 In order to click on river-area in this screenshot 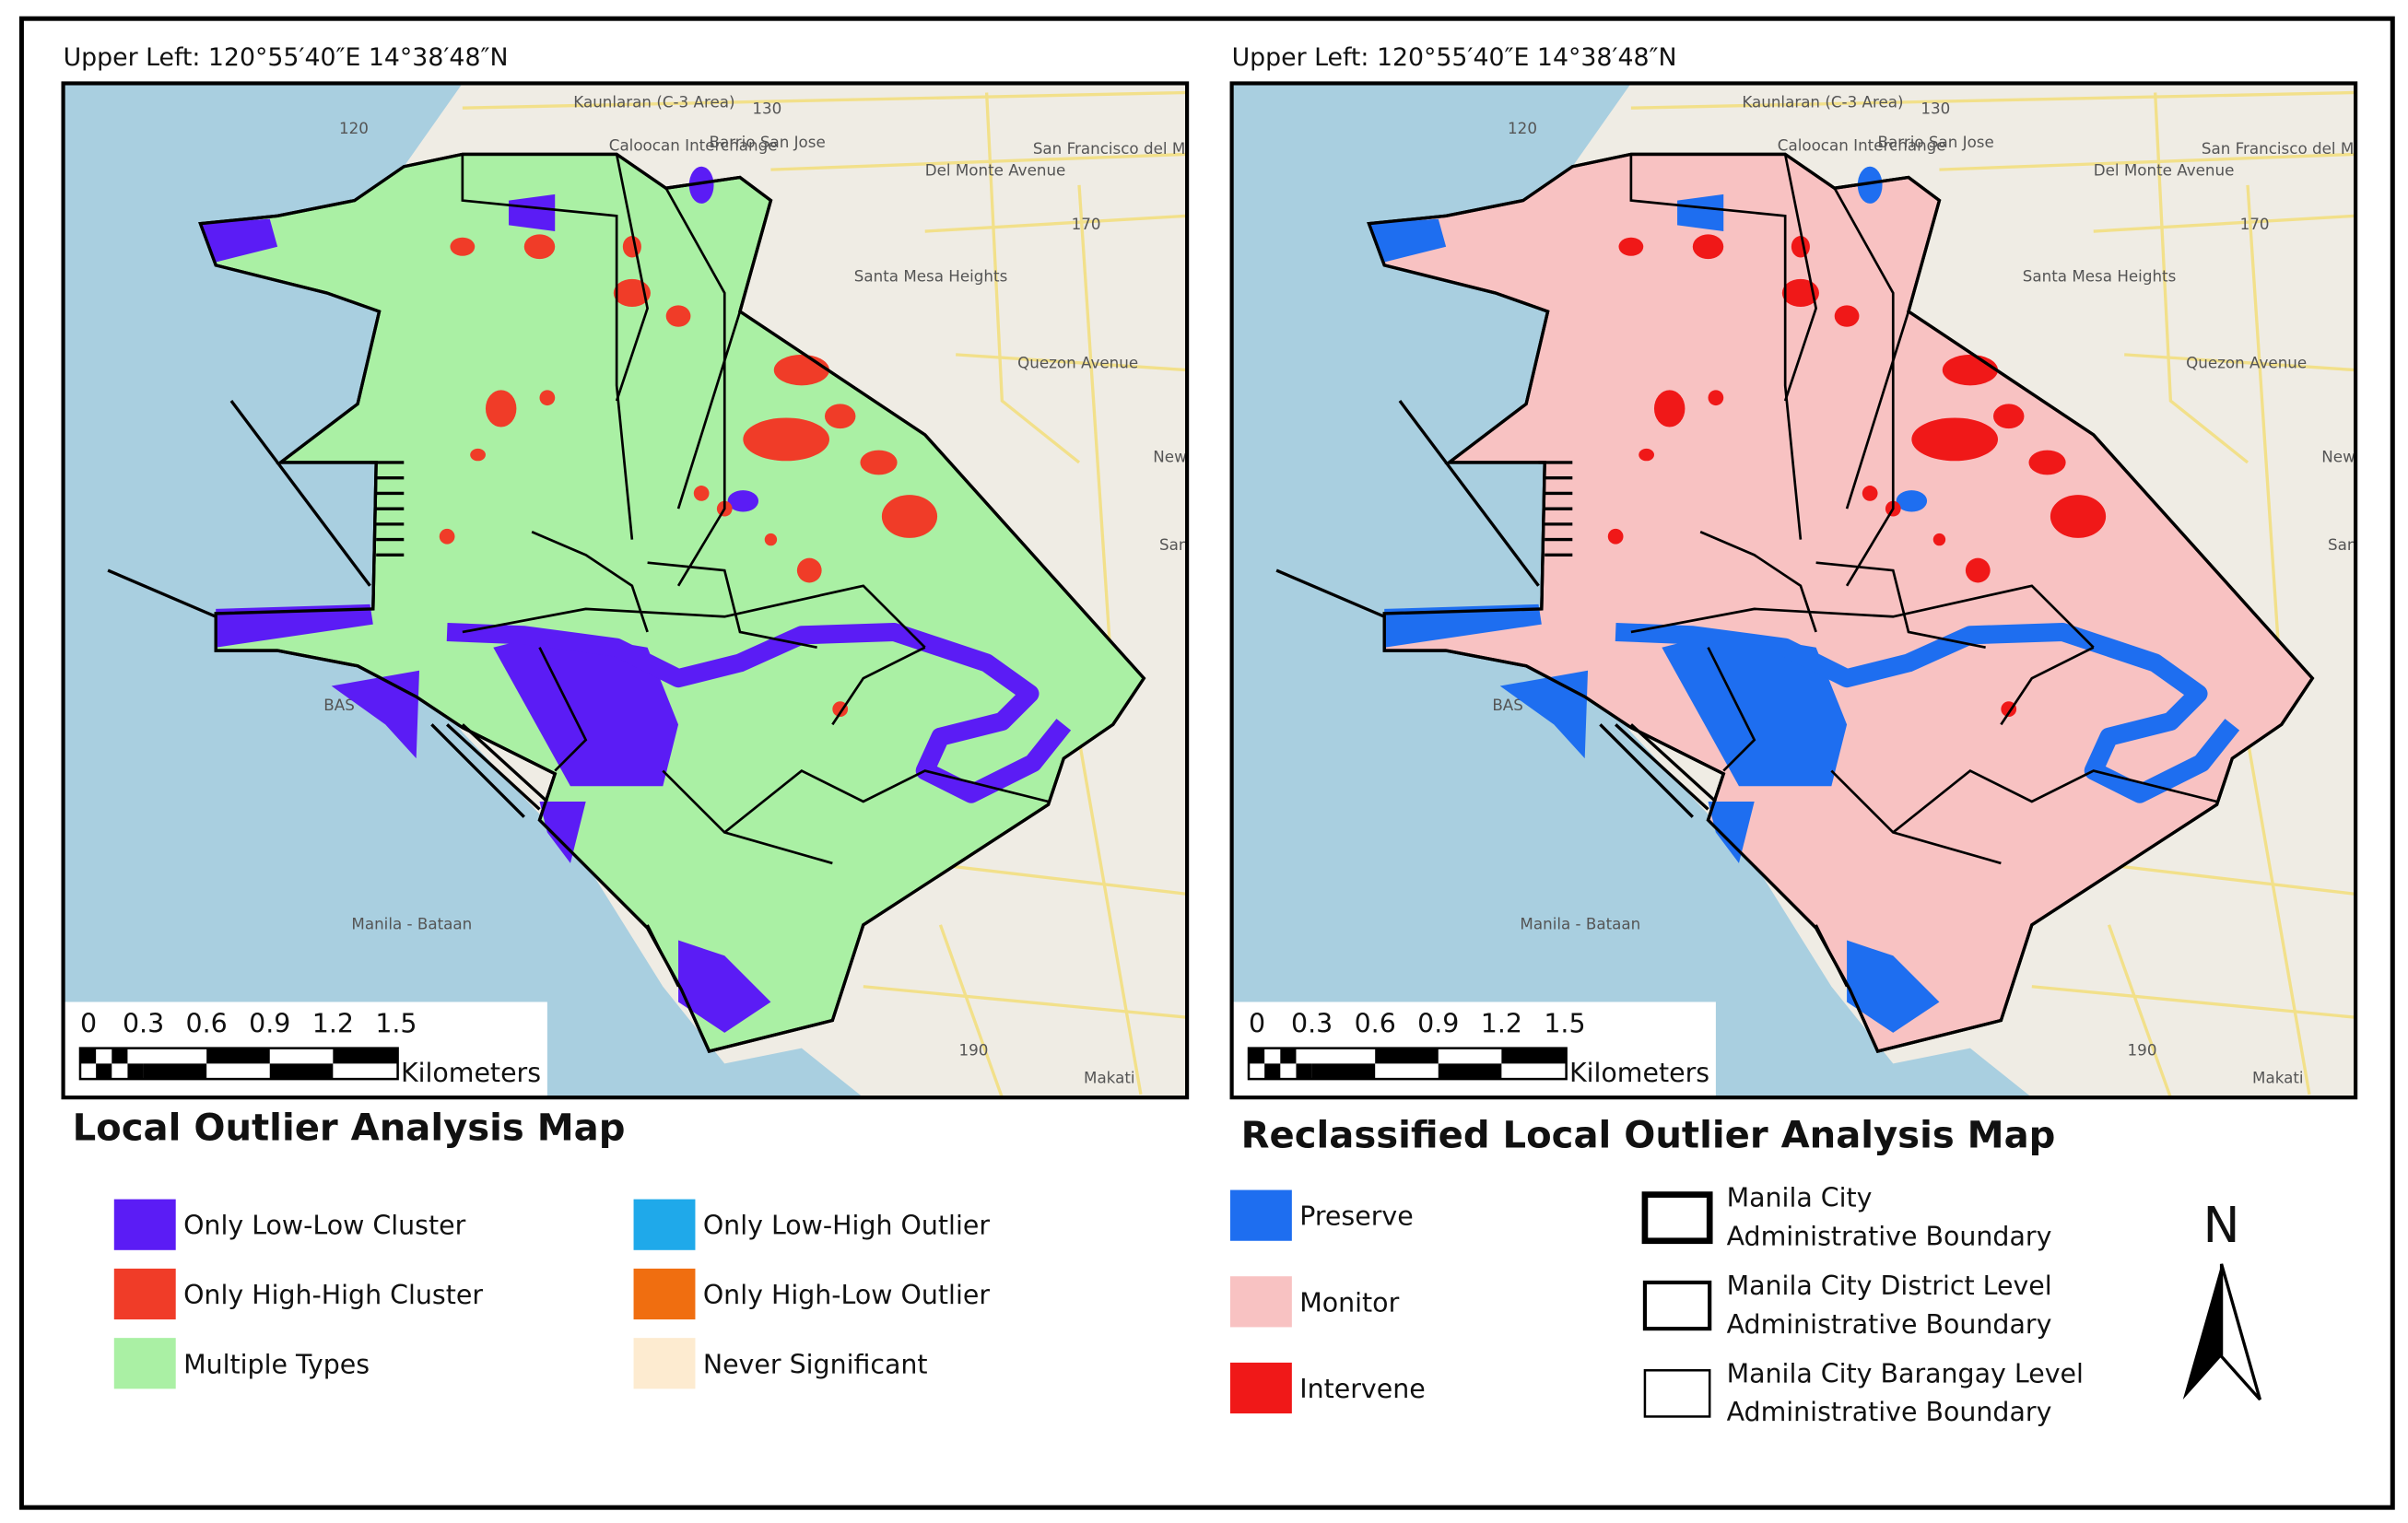, I will do `click(1927, 713)`.